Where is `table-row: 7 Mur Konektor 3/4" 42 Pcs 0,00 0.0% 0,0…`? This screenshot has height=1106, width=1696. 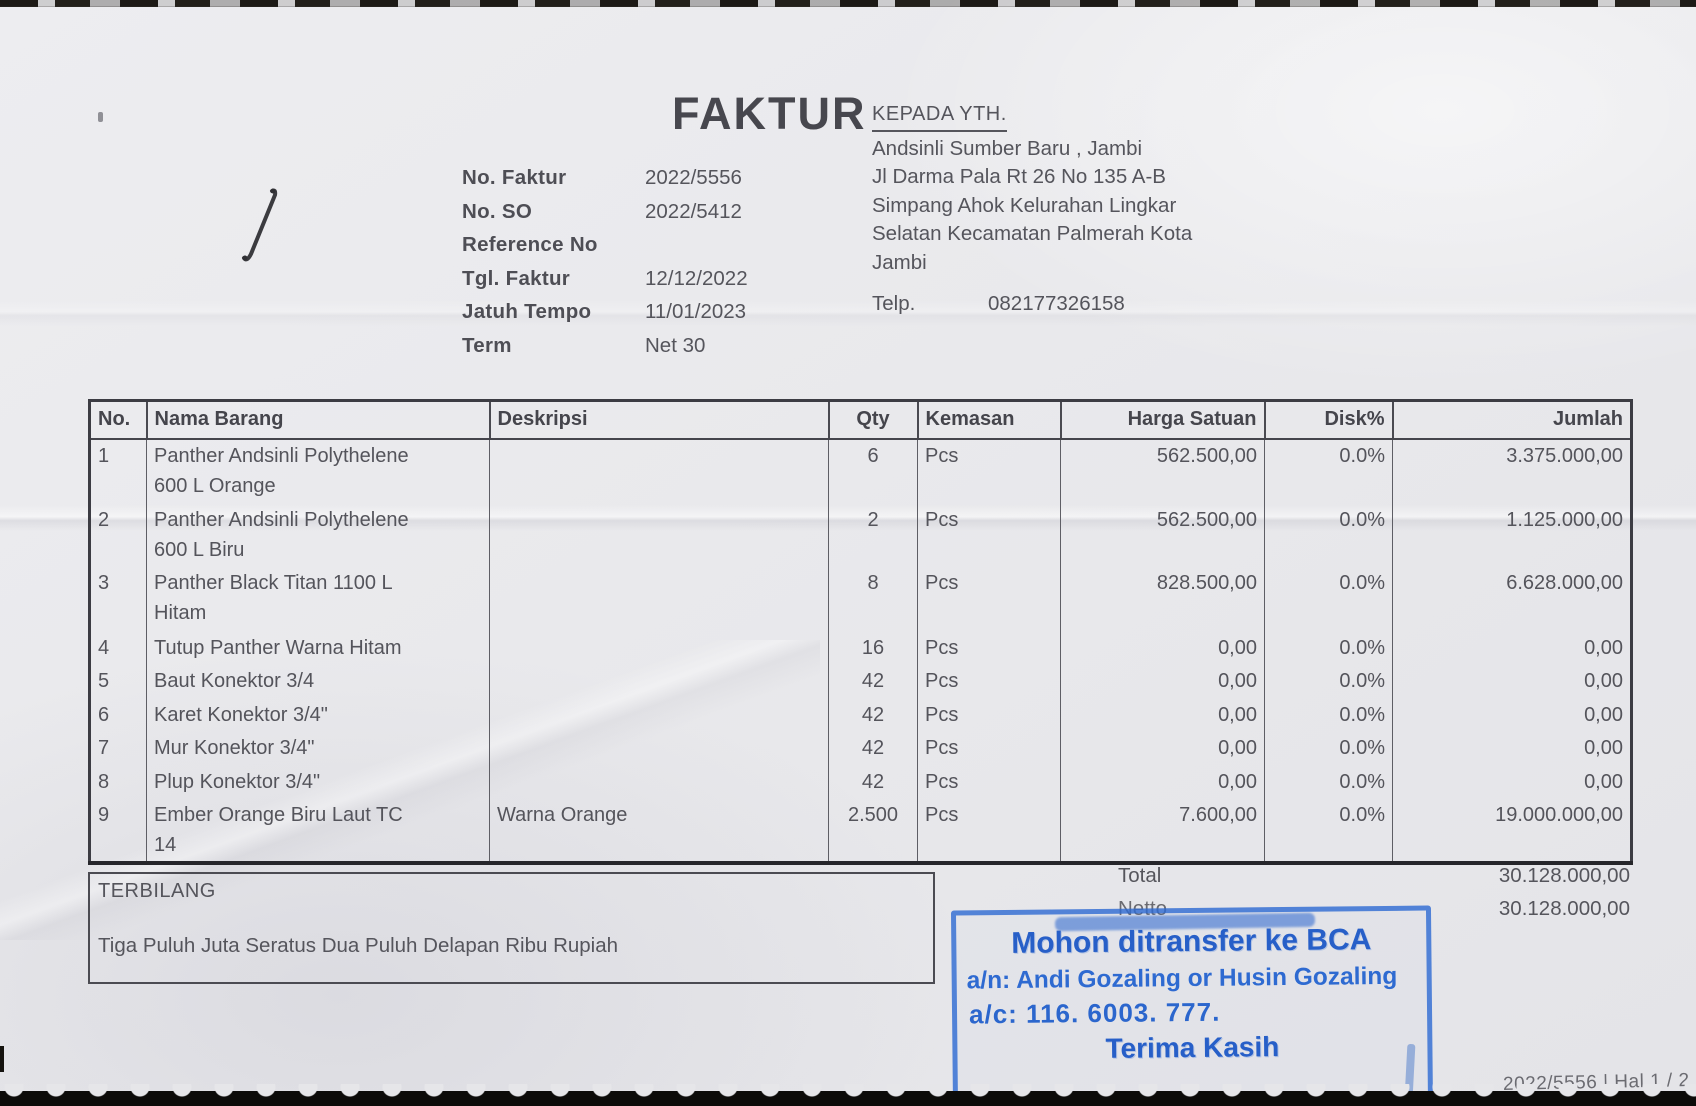 table-row: 7 Mur Konektor 3/4" 42 Pcs 0,00 0.0% 0,0… is located at coordinates (860, 748).